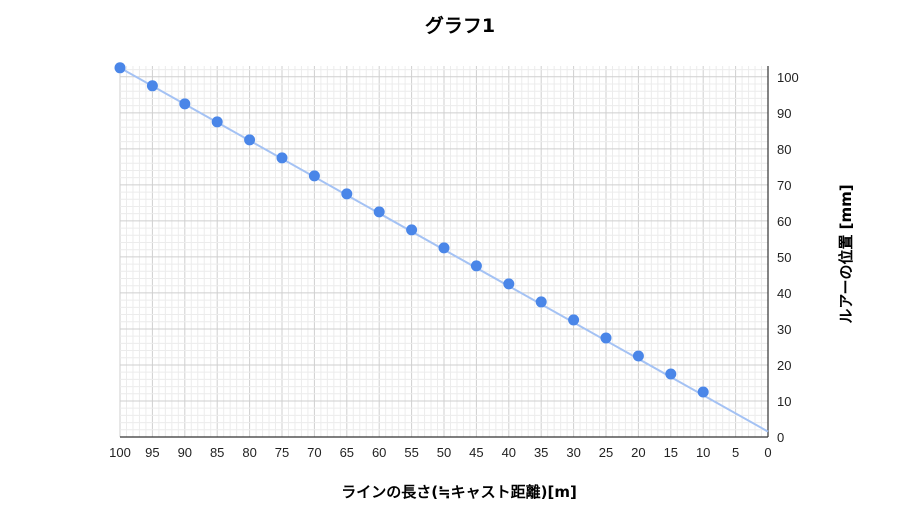 The width and height of the screenshot is (920, 518). Describe the element at coordinates (784, 221) in the screenshot. I see `y-tick-label: 60` at that location.